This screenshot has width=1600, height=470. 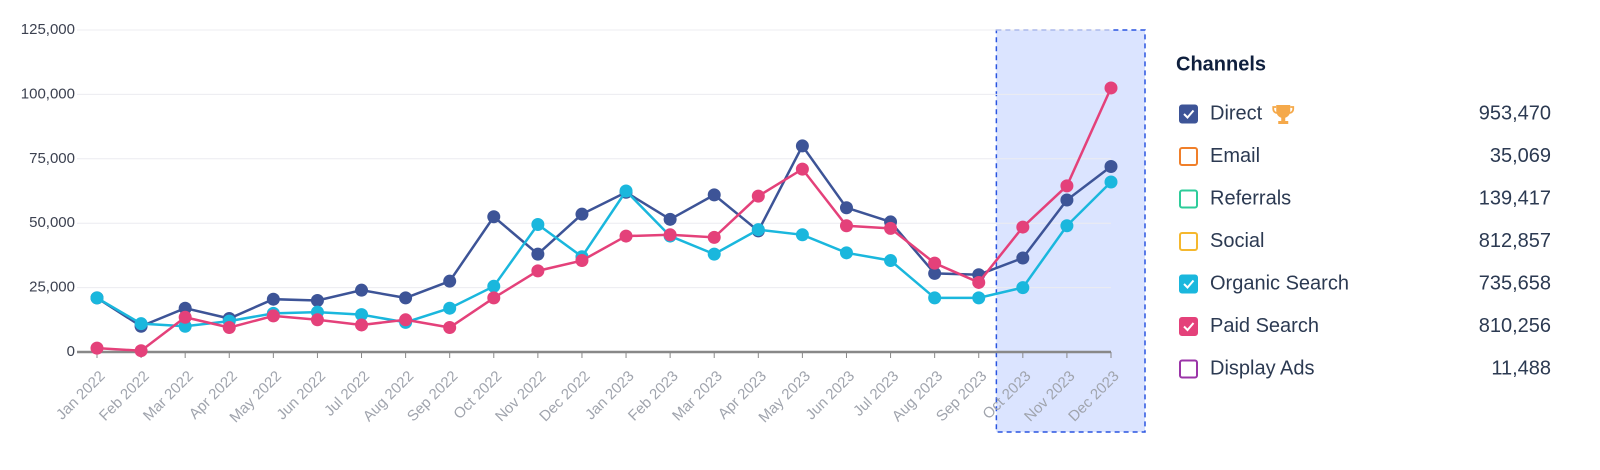 I want to click on x-tick-label: Jun 2022, so click(x=301, y=396).